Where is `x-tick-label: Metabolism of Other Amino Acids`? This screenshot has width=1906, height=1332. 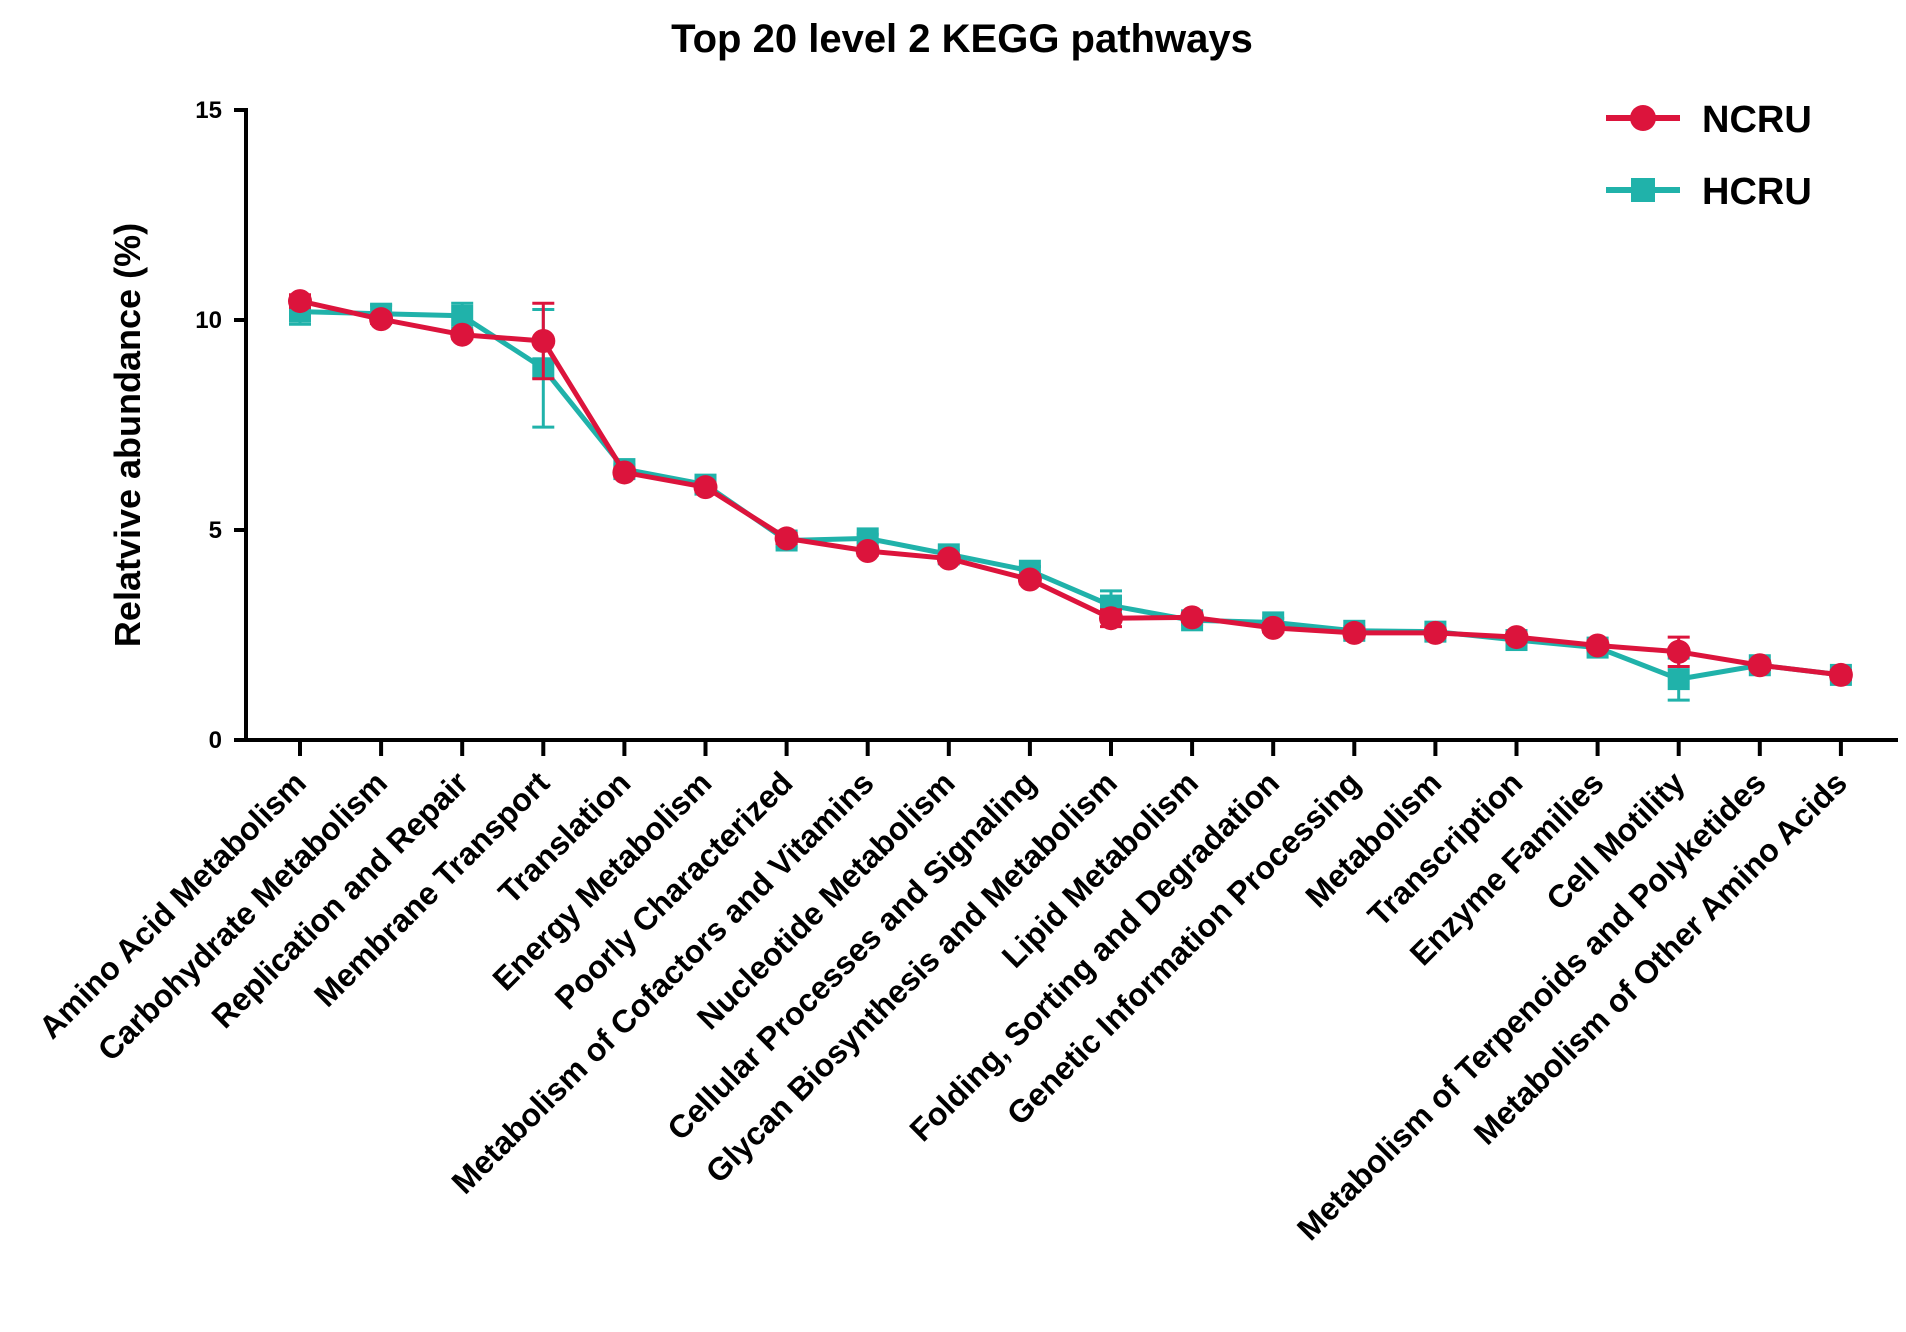
x-tick-label: Metabolism of Other Amino Acids is located at coordinates (1660, 957).